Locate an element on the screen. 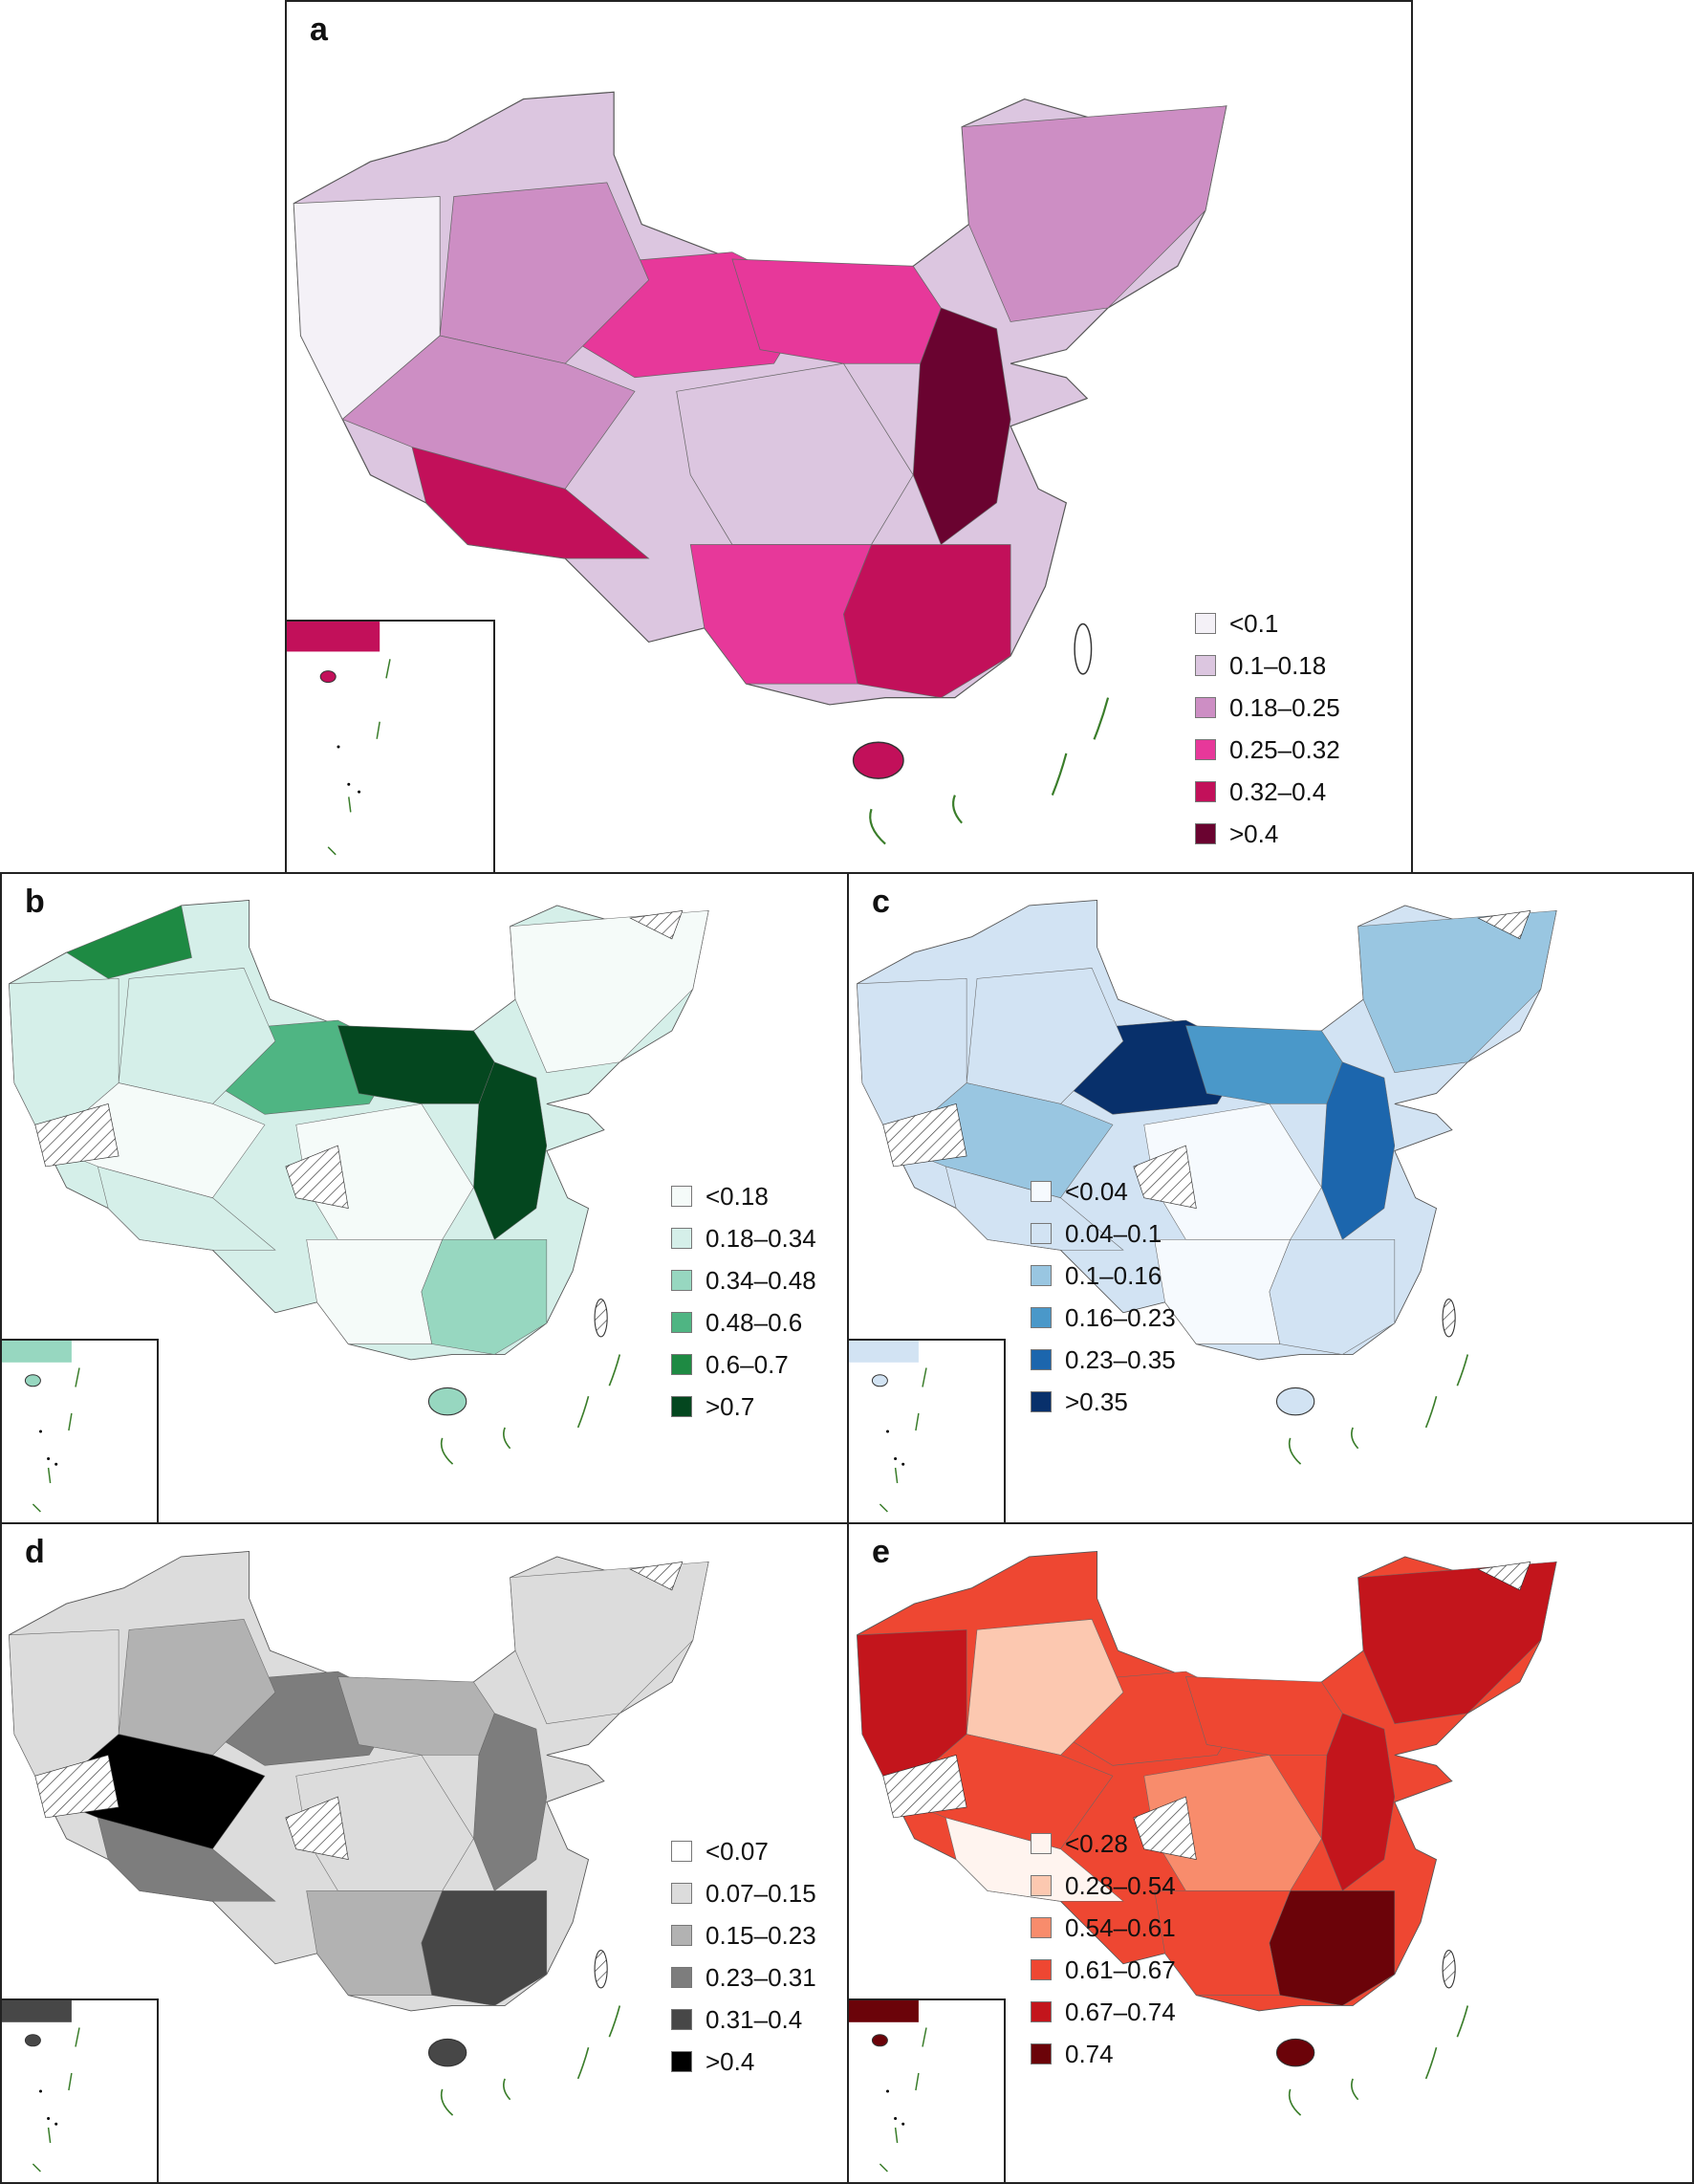 Image resolution: width=1694 pixels, height=2184 pixels. legend-item: 0.18–0.25 is located at coordinates (1267, 708).